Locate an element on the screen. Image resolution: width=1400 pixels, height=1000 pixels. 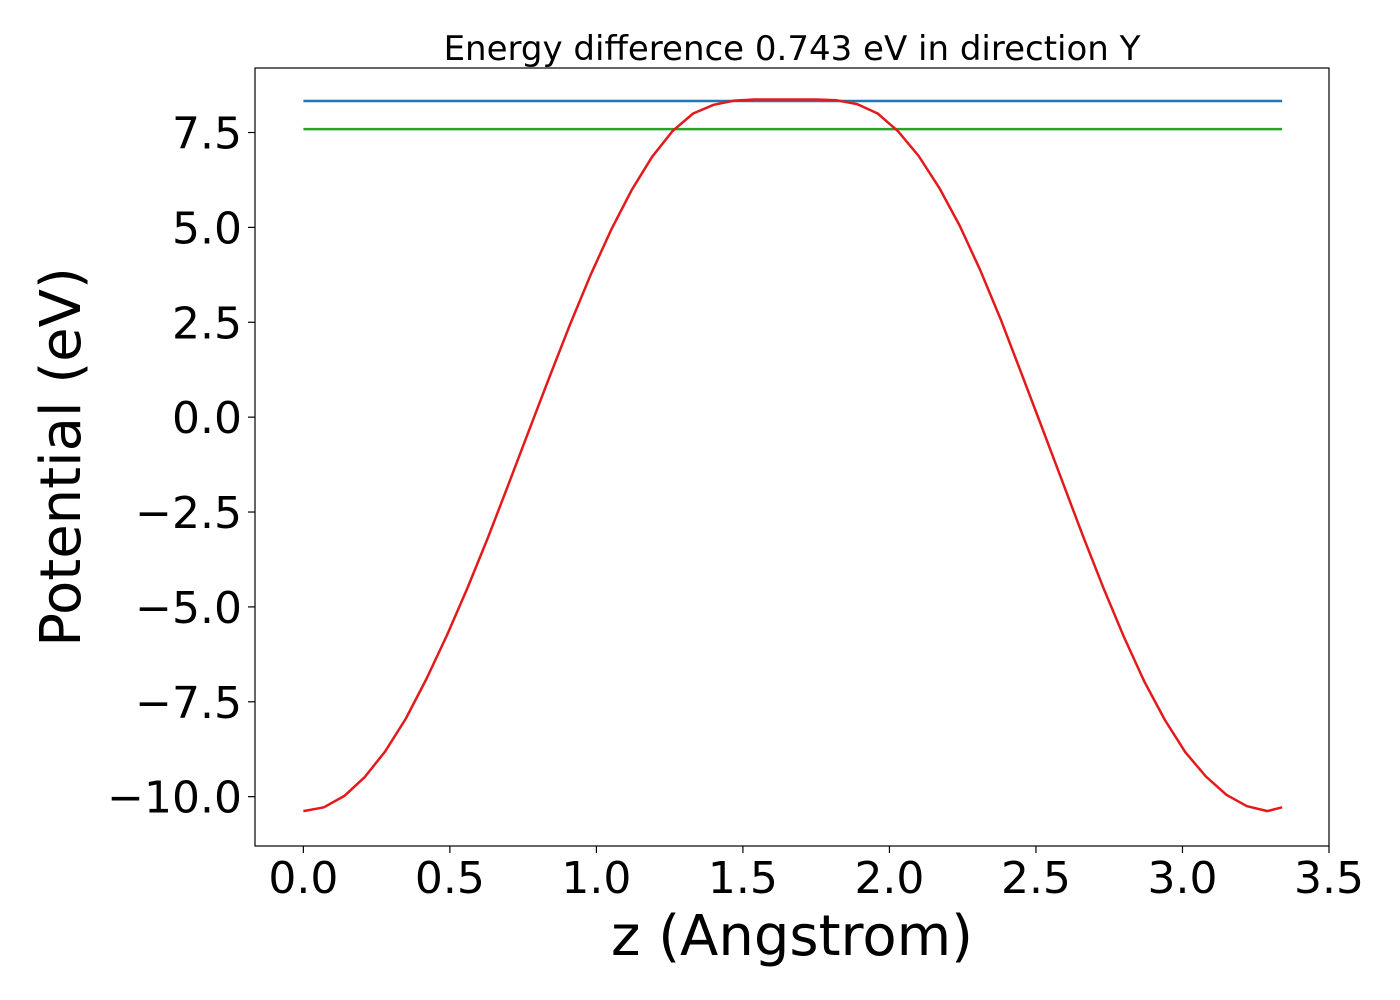
x-tick-label: 2.5 is located at coordinates (1036, 878).